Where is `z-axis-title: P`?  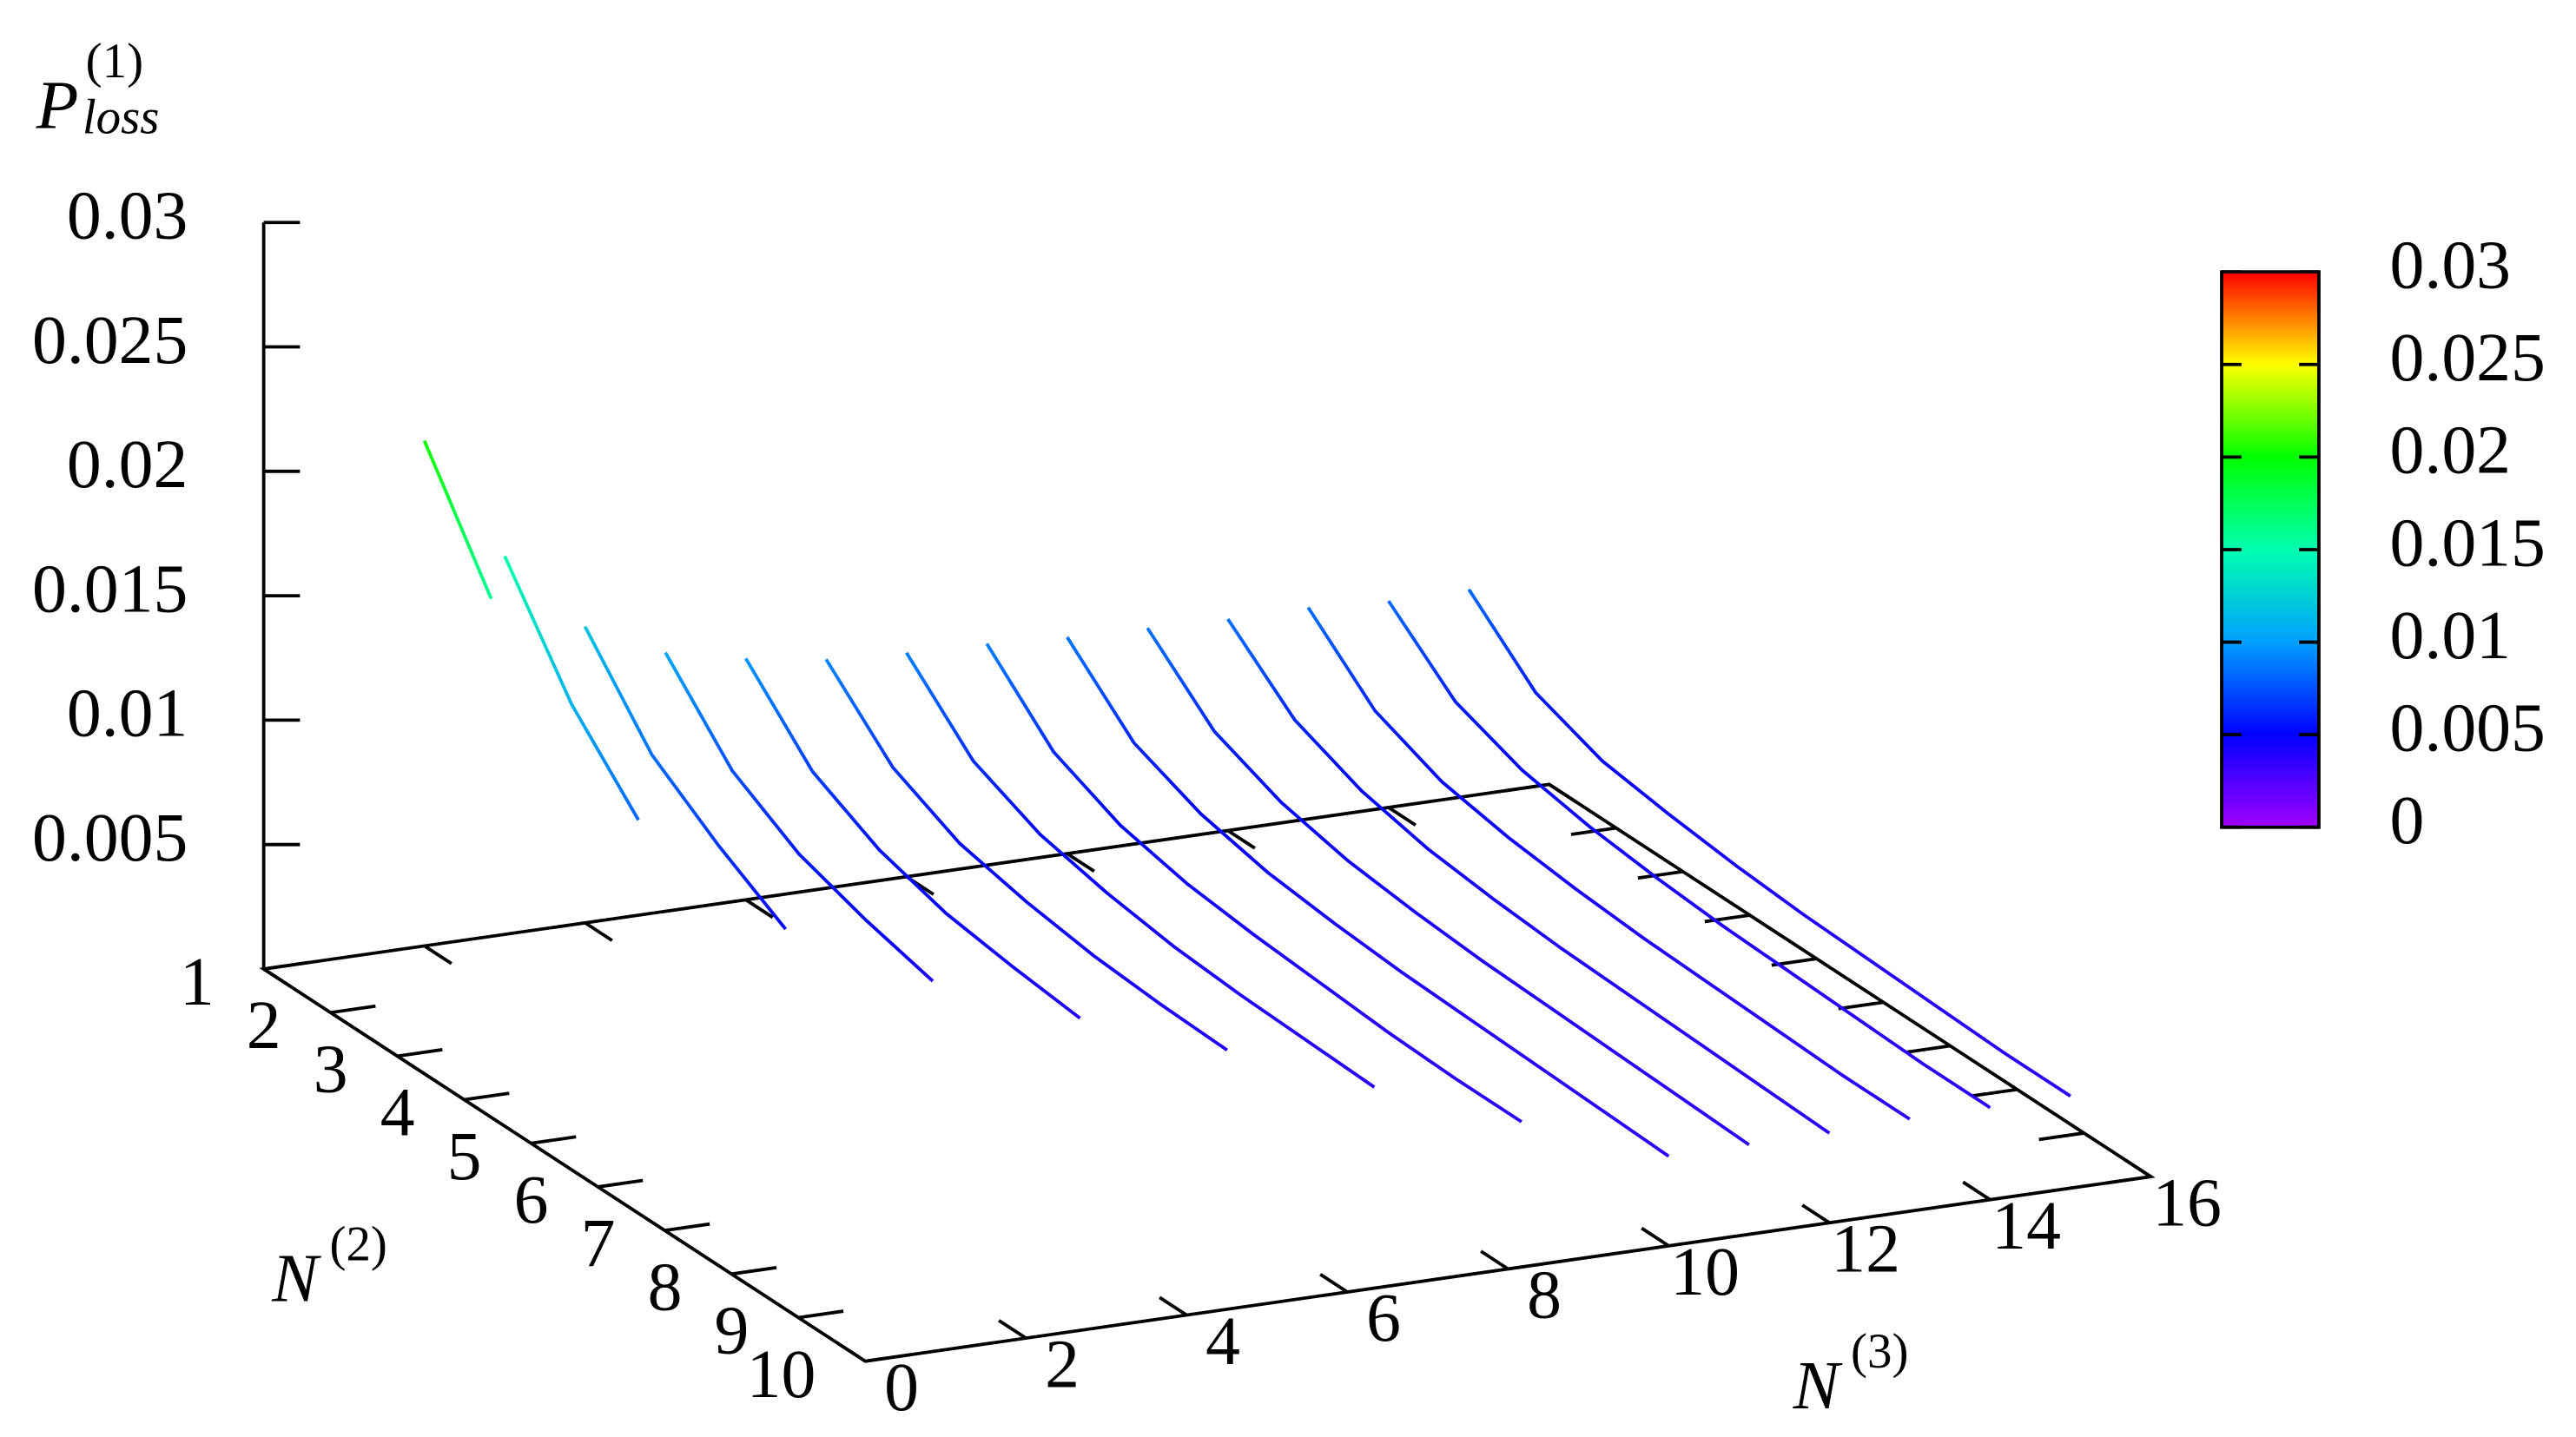 z-axis-title: P is located at coordinates (57, 105).